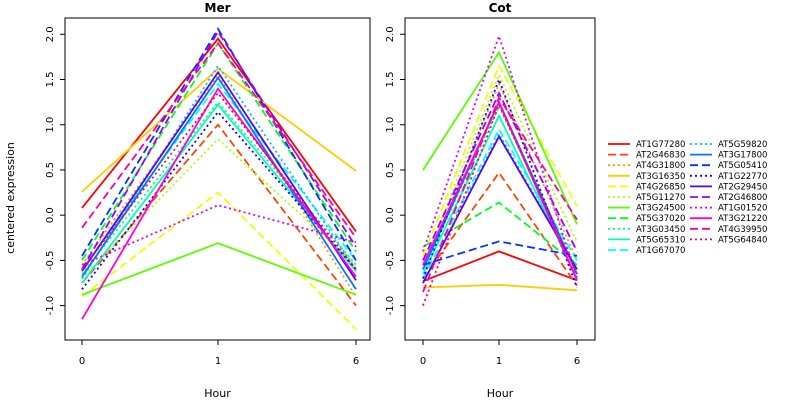 Image resolution: width=800 pixels, height=400 pixels. I want to click on legend-label: AT2G29450, so click(742, 187).